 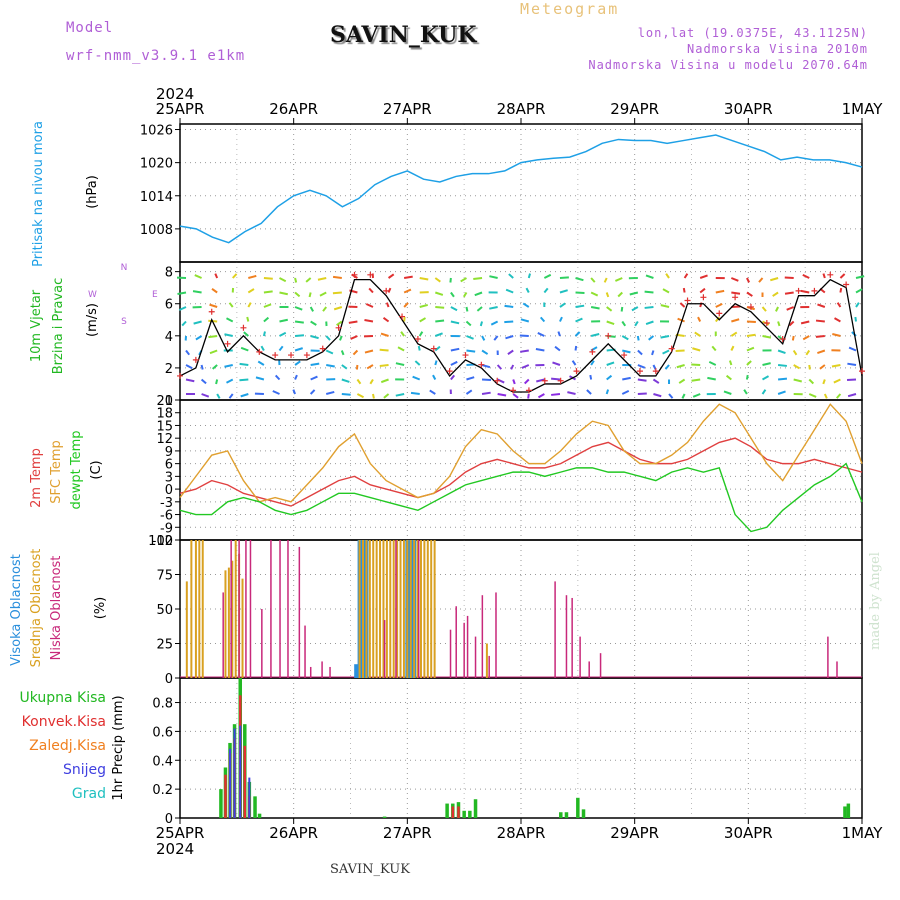 What do you see at coordinates (180, 833) in the screenshot?
I see `xtick-label-bottom: 25APR` at bounding box center [180, 833].